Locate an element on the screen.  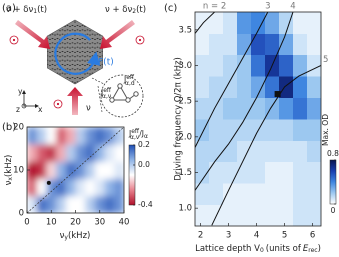
drive-label: ν + δν1(t) is located at coordinates (26, 10).